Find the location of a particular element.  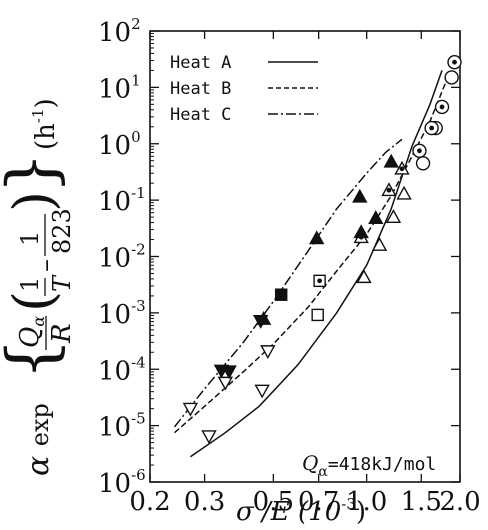

y-tick-label: 10⁻¹ is located at coordinates (122, 200).